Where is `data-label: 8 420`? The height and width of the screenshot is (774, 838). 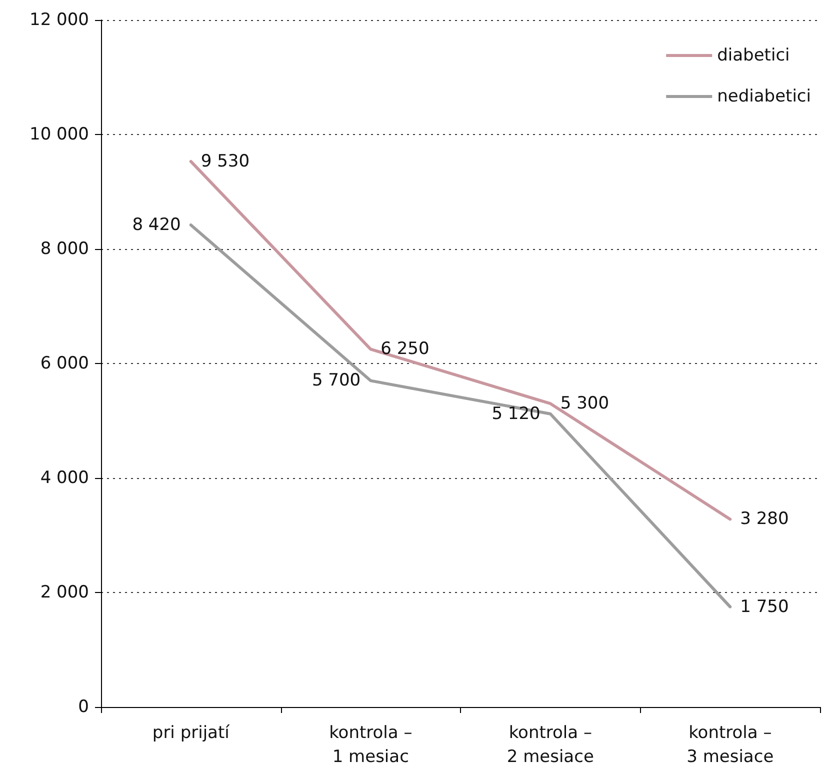 data-label: 8 420 is located at coordinates (156, 224).